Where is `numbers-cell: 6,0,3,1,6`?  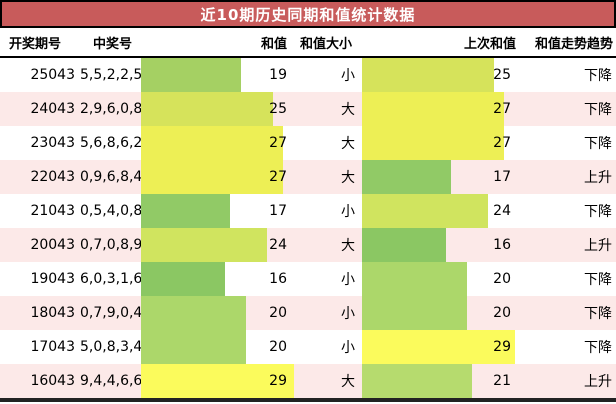 numbers-cell: 6,0,3,1,6 is located at coordinates (111, 279).